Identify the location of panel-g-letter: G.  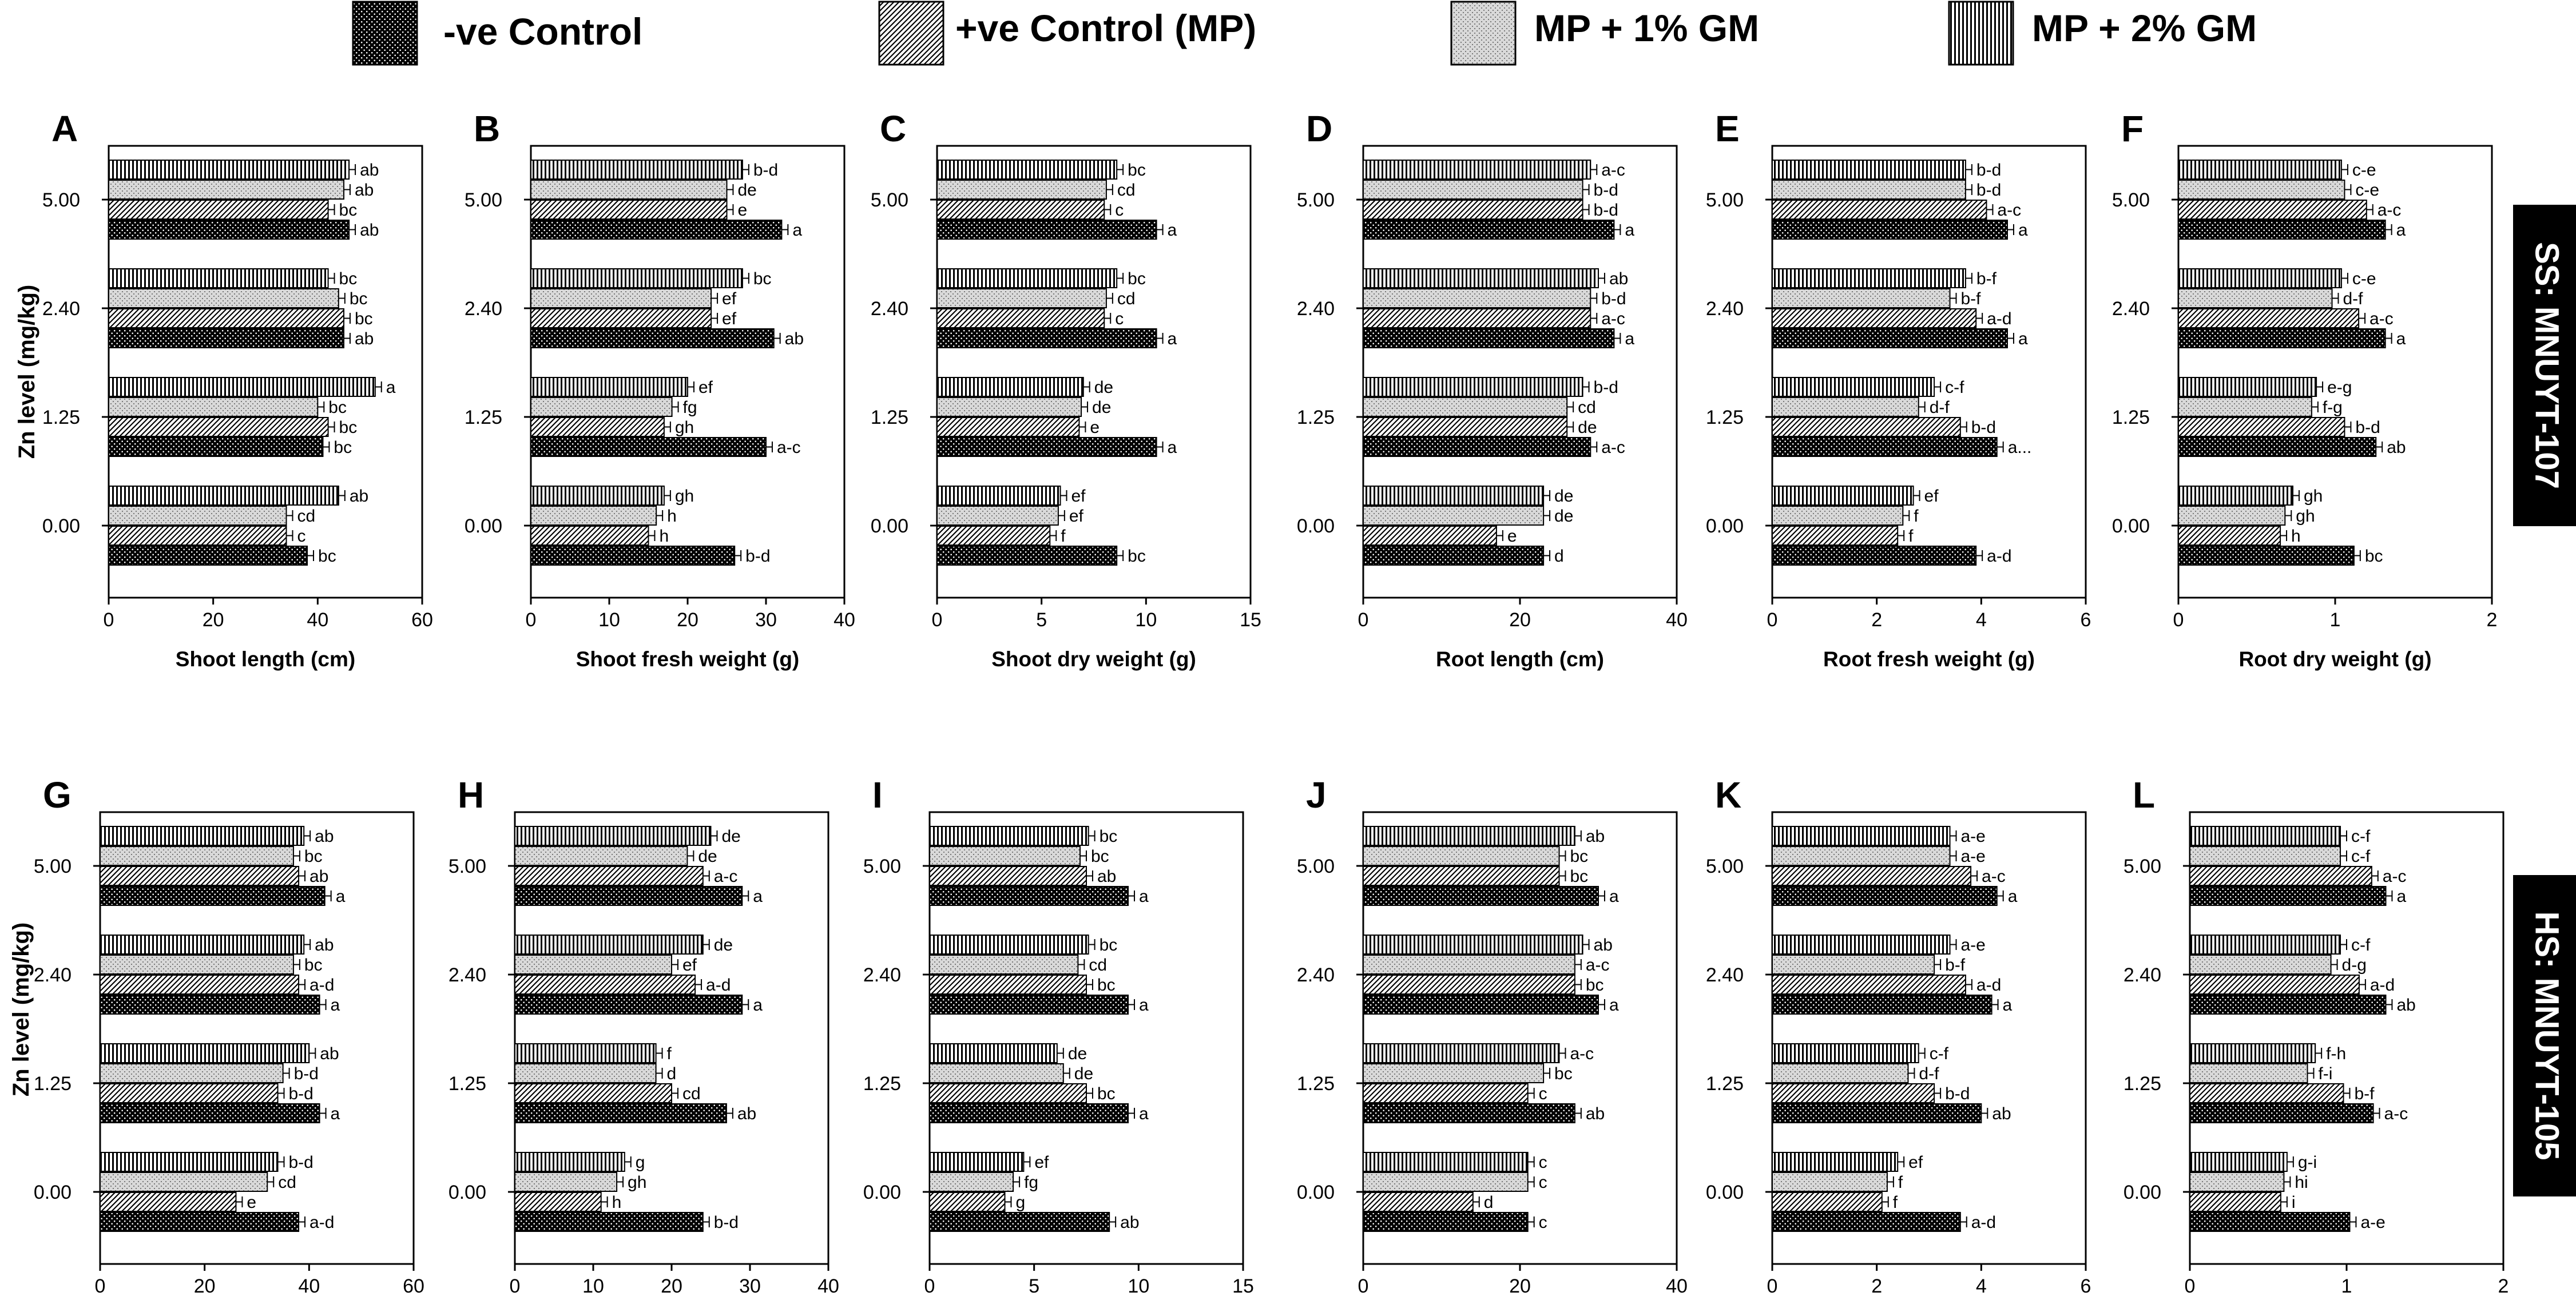
(57, 795).